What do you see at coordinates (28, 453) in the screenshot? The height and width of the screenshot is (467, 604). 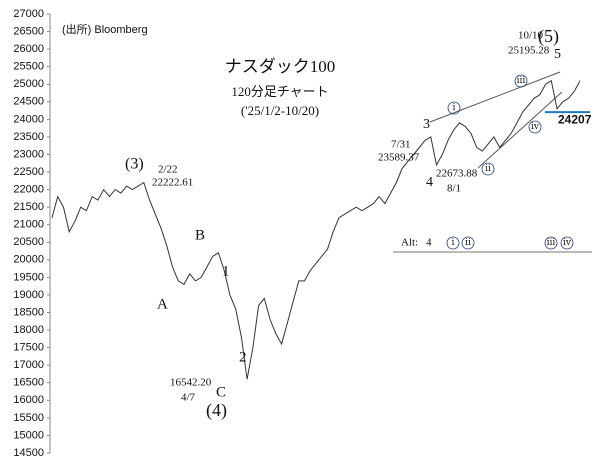 I see `y-tick-label: 14500` at bounding box center [28, 453].